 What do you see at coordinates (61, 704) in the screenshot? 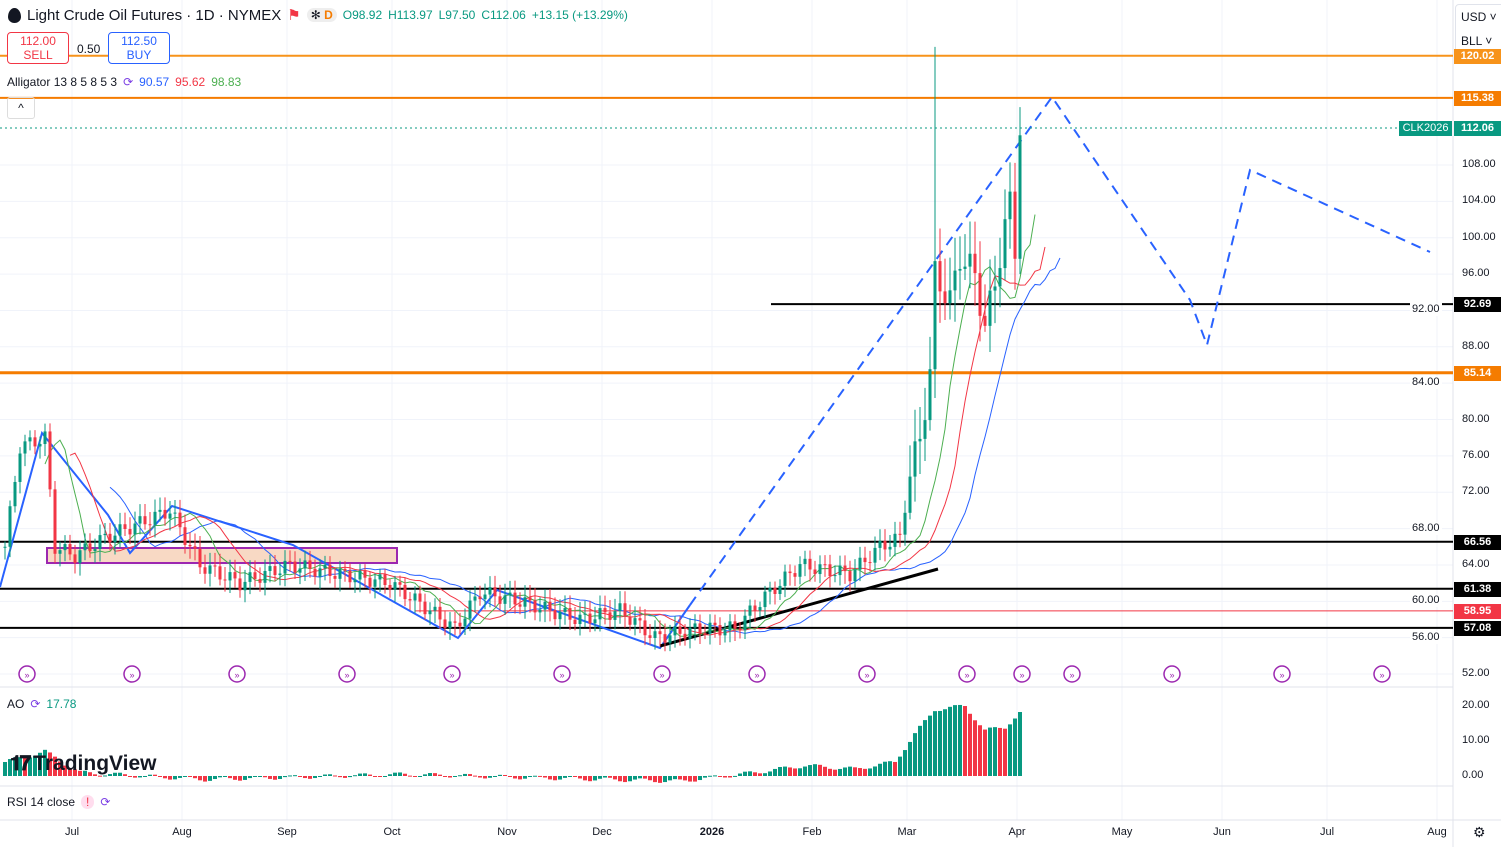
I see `ao-value: 17.78` at bounding box center [61, 704].